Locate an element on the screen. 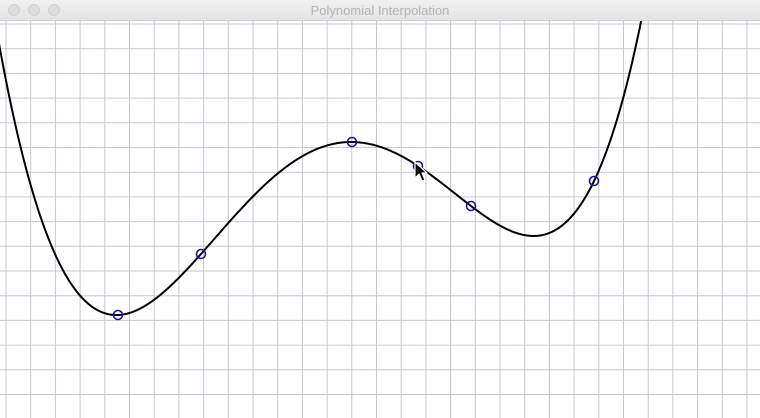 The height and width of the screenshot is (418, 760). title-bar: Polynomial Interpolation is located at coordinates (380, 10).